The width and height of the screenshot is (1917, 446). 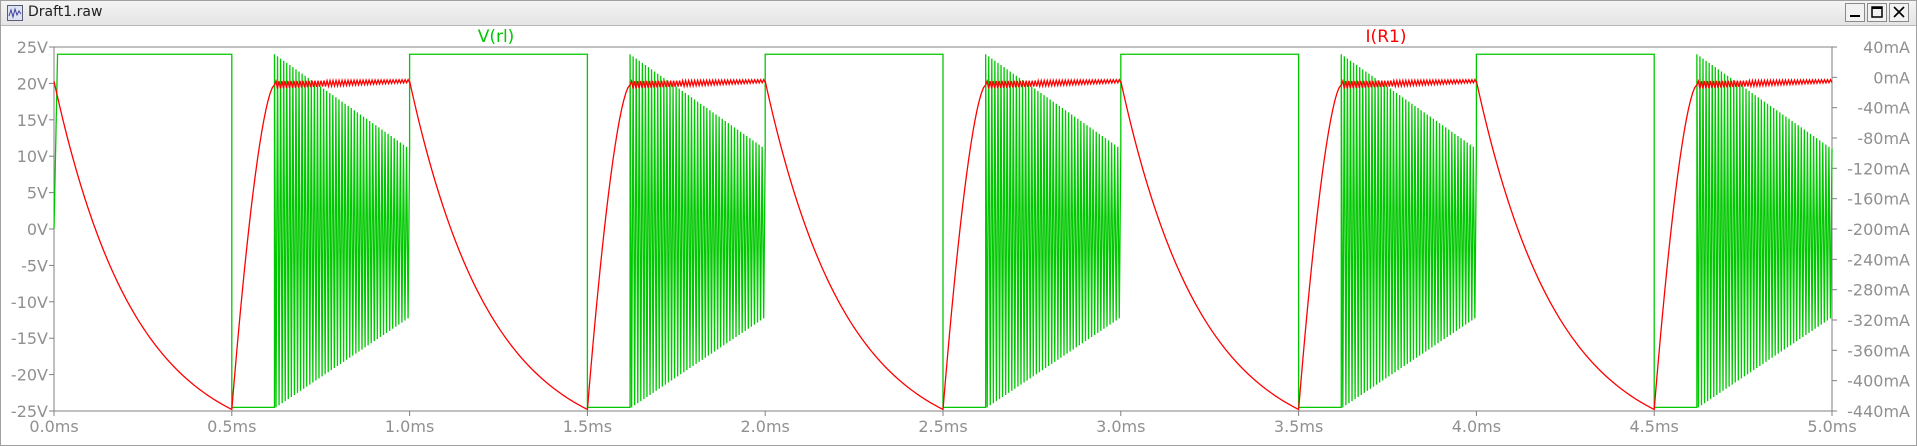 I want to click on left-tick-label: 20V, so click(x=32, y=83).